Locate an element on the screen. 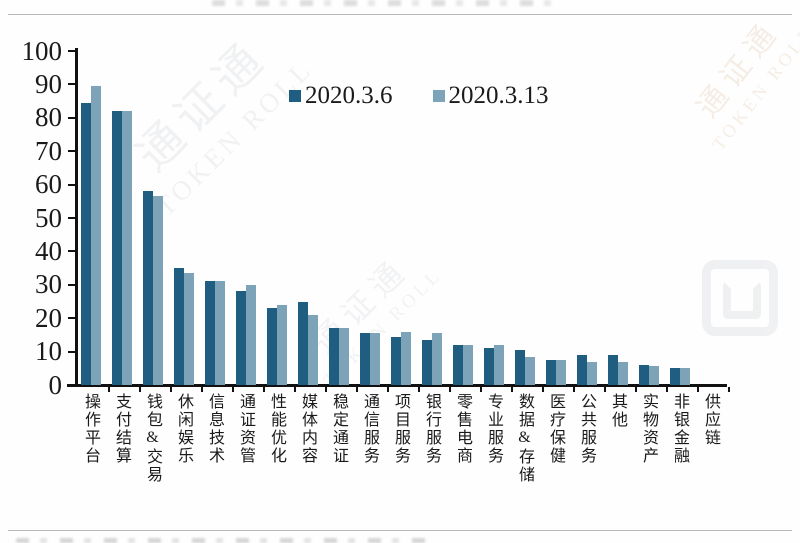 The height and width of the screenshot is (543, 800). bar-通信服务-2020.3.6 is located at coordinates (365, 359).